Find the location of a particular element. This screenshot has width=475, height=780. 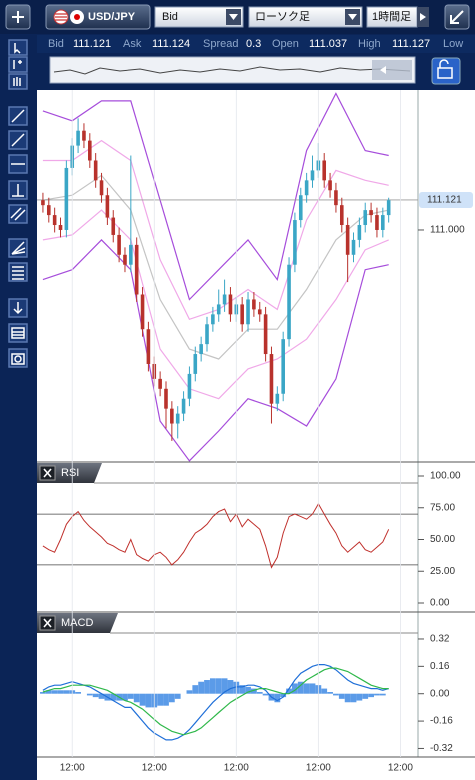

chart-type-select is located at coordinates (305, 17).